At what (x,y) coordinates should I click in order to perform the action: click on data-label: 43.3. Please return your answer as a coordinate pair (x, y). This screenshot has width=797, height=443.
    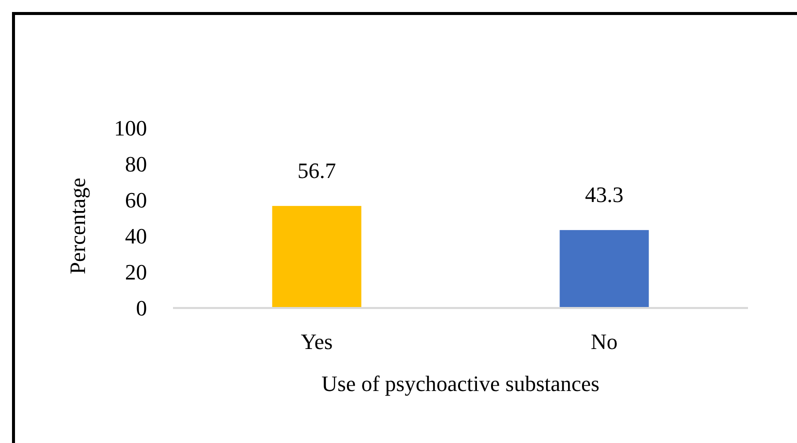
    Looking at the image, I should click on (604, 195).